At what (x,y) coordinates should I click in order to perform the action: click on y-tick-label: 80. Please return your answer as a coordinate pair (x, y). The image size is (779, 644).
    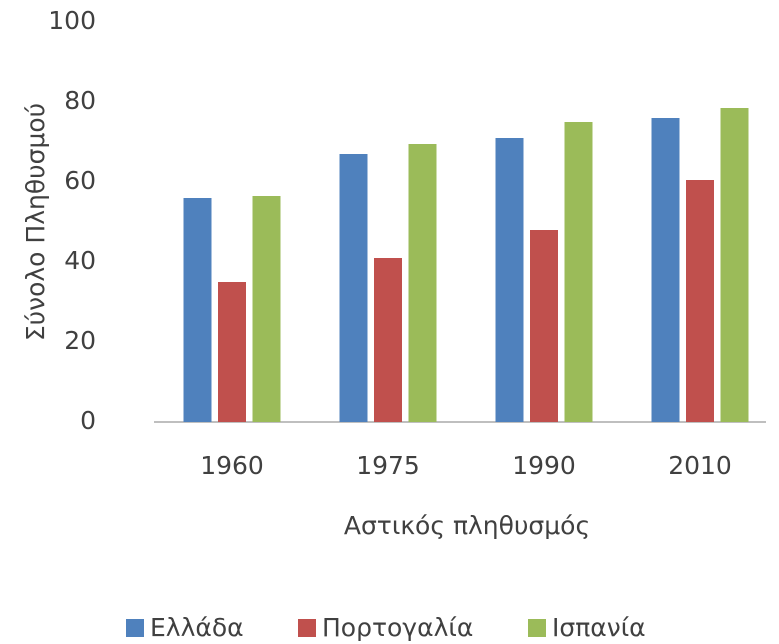
    Looking at the image, I should click on (80, 100).